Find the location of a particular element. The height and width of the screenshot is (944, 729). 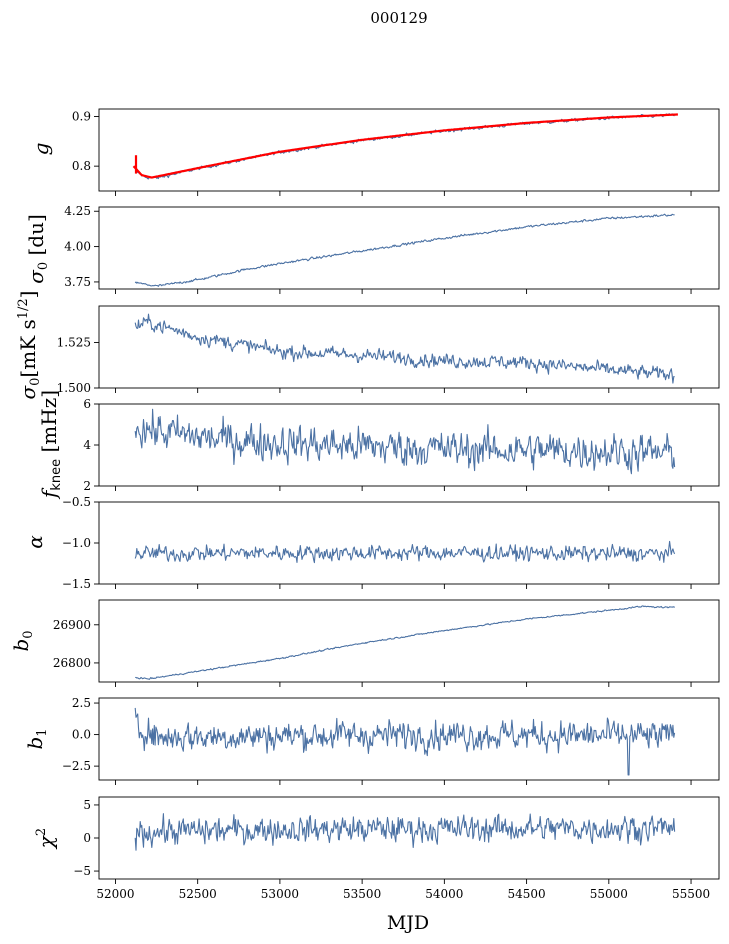

x-tick-label: 55500 is located at coordinates (691, 894).